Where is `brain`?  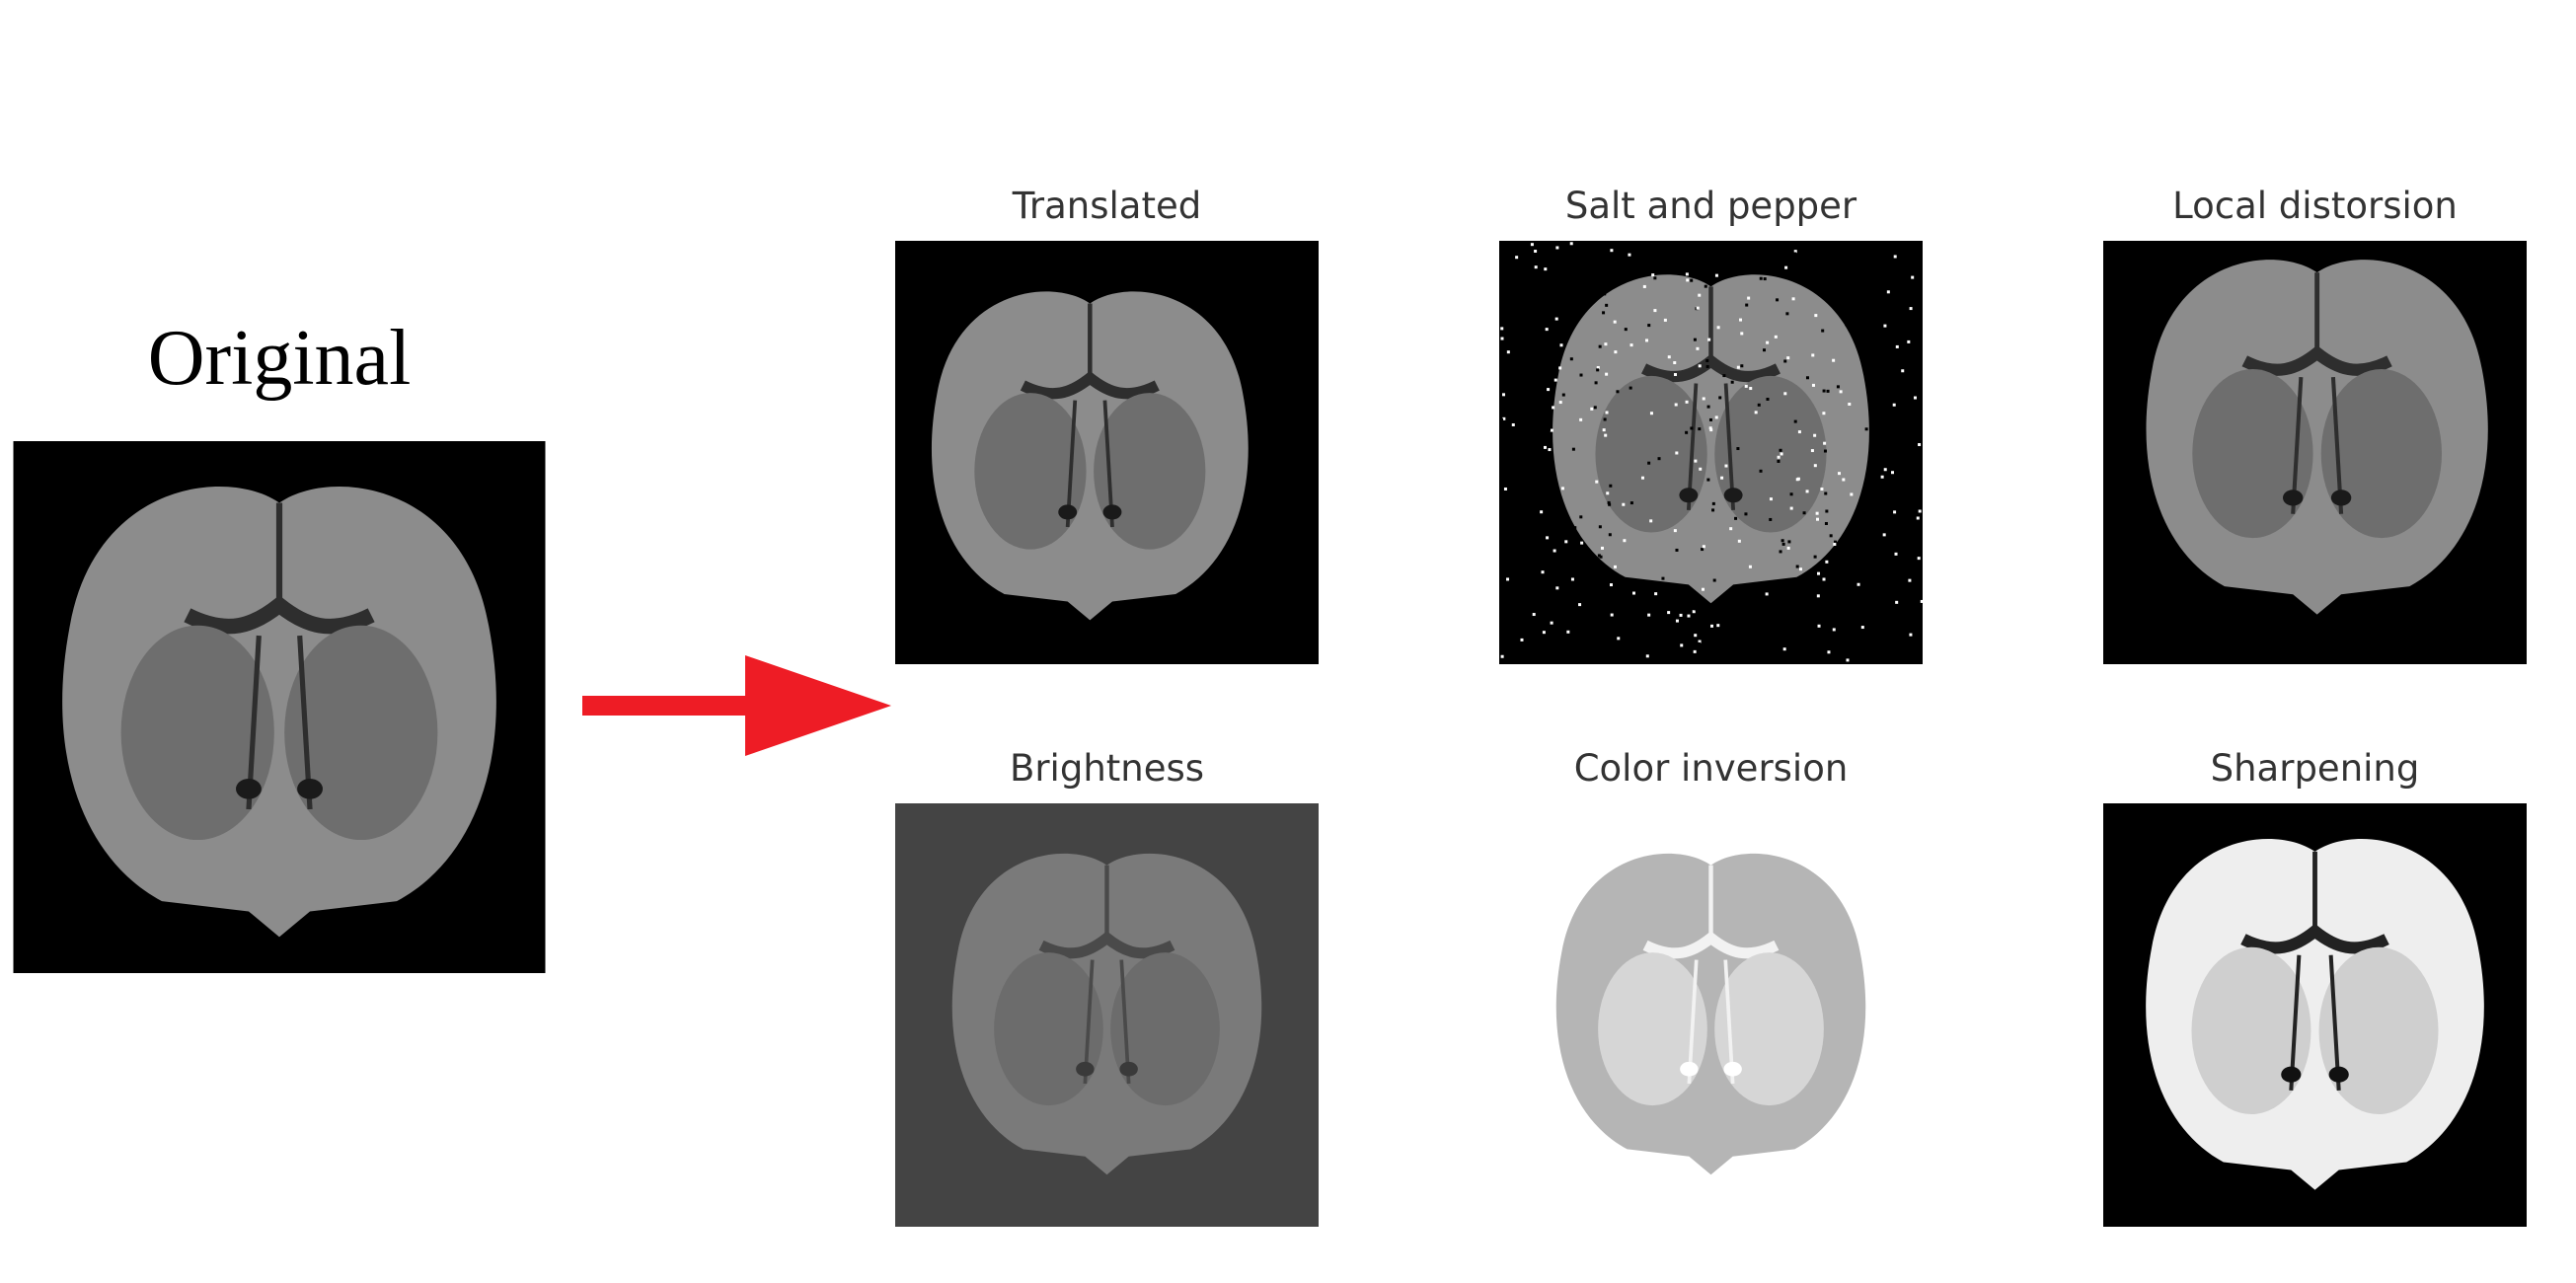 brain is located at coordinates (1711, 439).